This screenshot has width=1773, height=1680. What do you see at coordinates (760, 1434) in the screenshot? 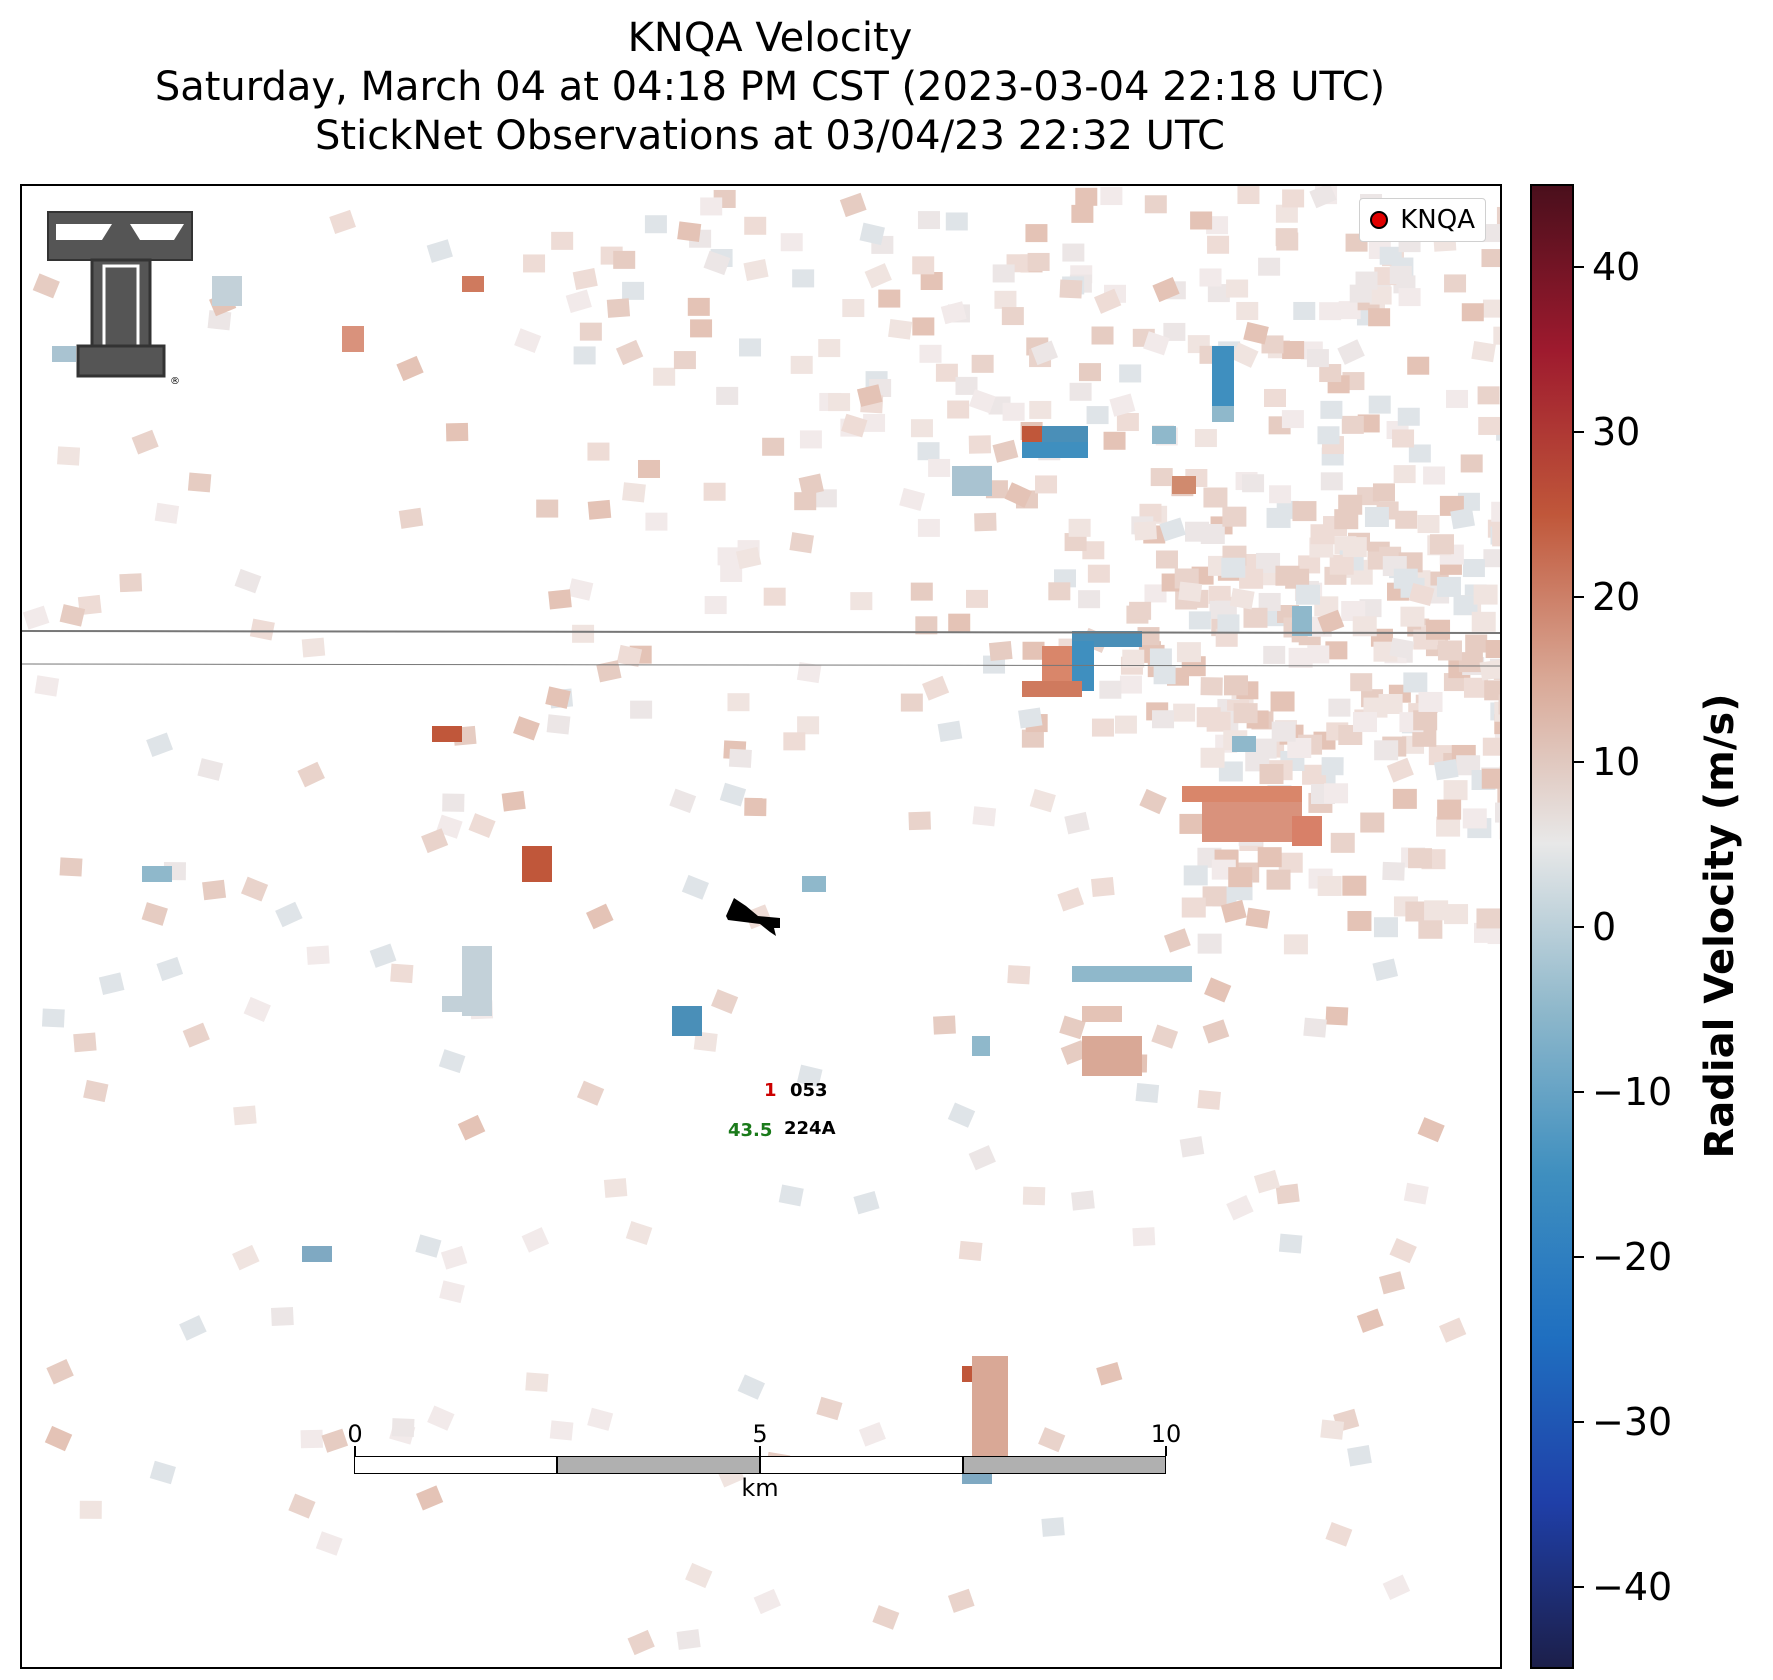
I see `scale-label-5: 5` at bounding box center [760, 1434].